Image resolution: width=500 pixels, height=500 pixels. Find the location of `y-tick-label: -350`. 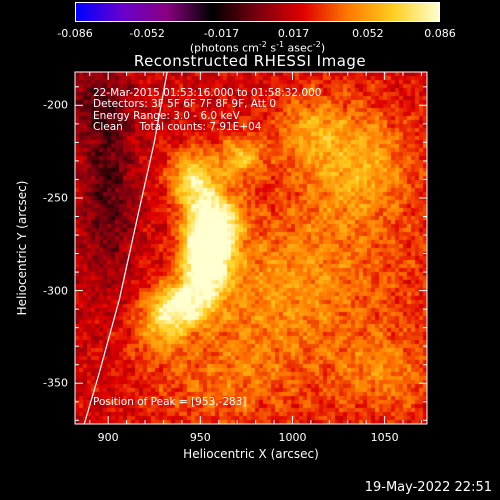

y-tick-label: -350 is located at coordinates (55, 383).